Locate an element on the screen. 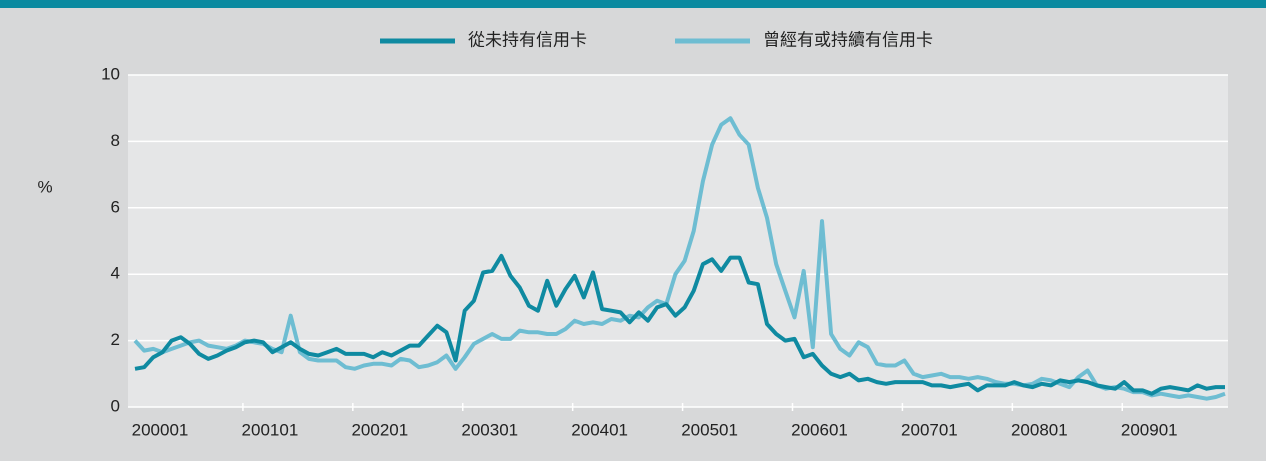 Image resolution: width=1266 pixels, height=461 pixels. x-tick-label: 200801 is located at coordinates (1039, 429).